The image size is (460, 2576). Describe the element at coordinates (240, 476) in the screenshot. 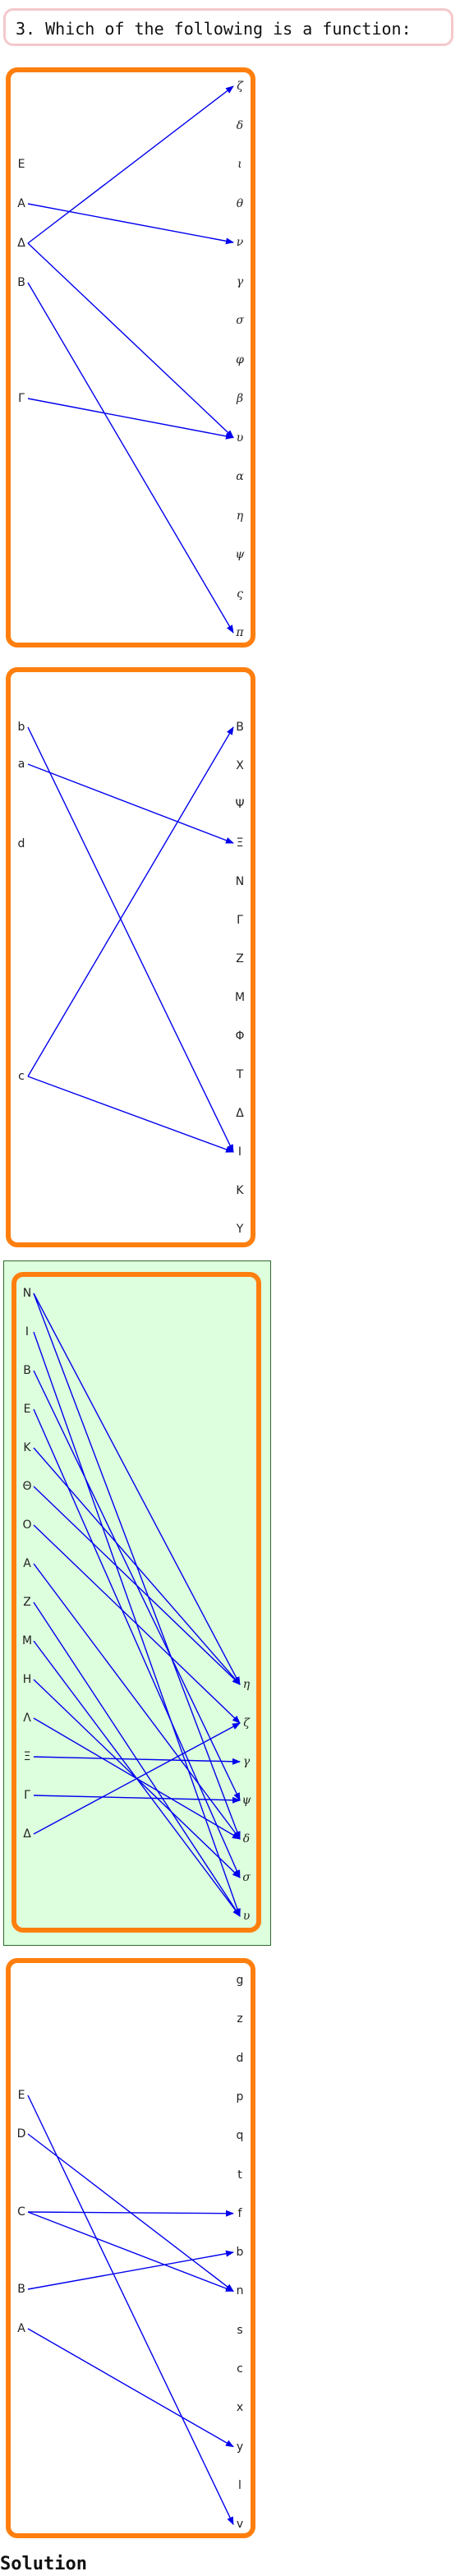

I see `codomain-node-1-u3b1: α` at that location.